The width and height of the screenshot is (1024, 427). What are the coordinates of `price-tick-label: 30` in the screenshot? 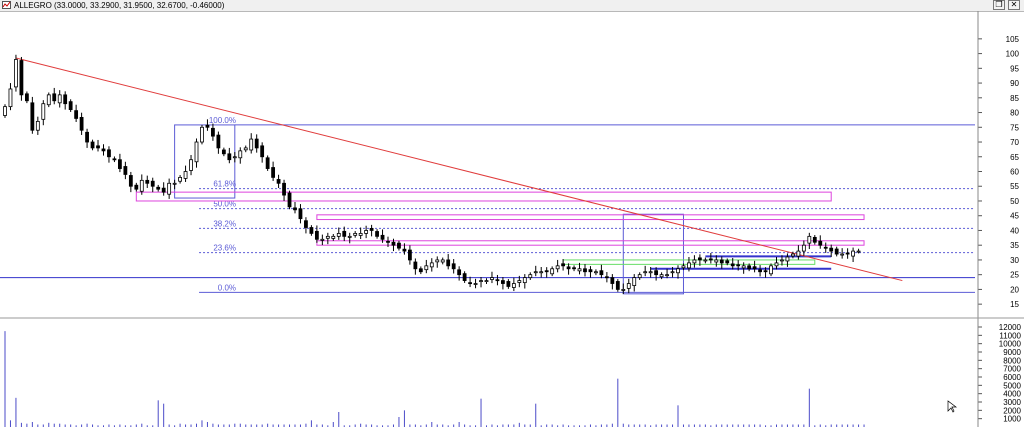 It's located at (1014, 260).